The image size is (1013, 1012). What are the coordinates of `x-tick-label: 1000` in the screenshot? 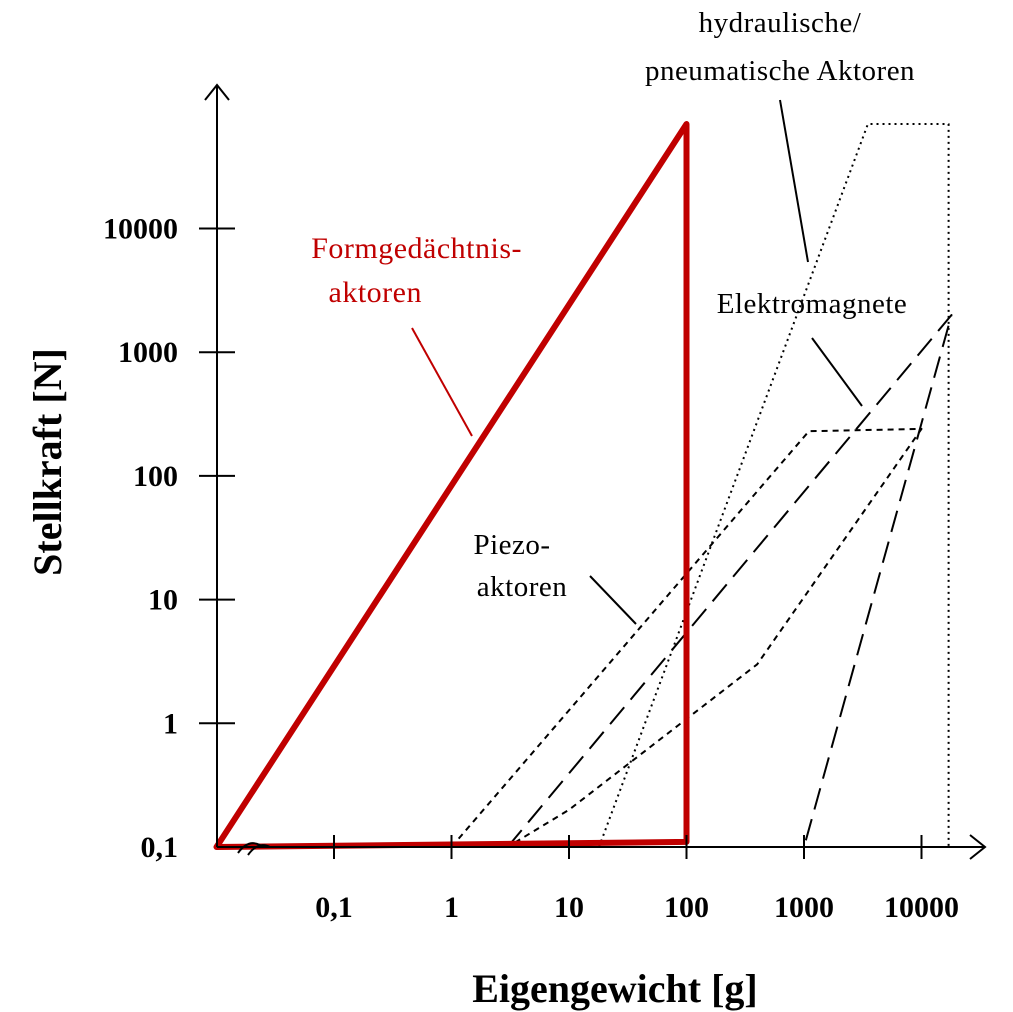 It's located at (804, 907).